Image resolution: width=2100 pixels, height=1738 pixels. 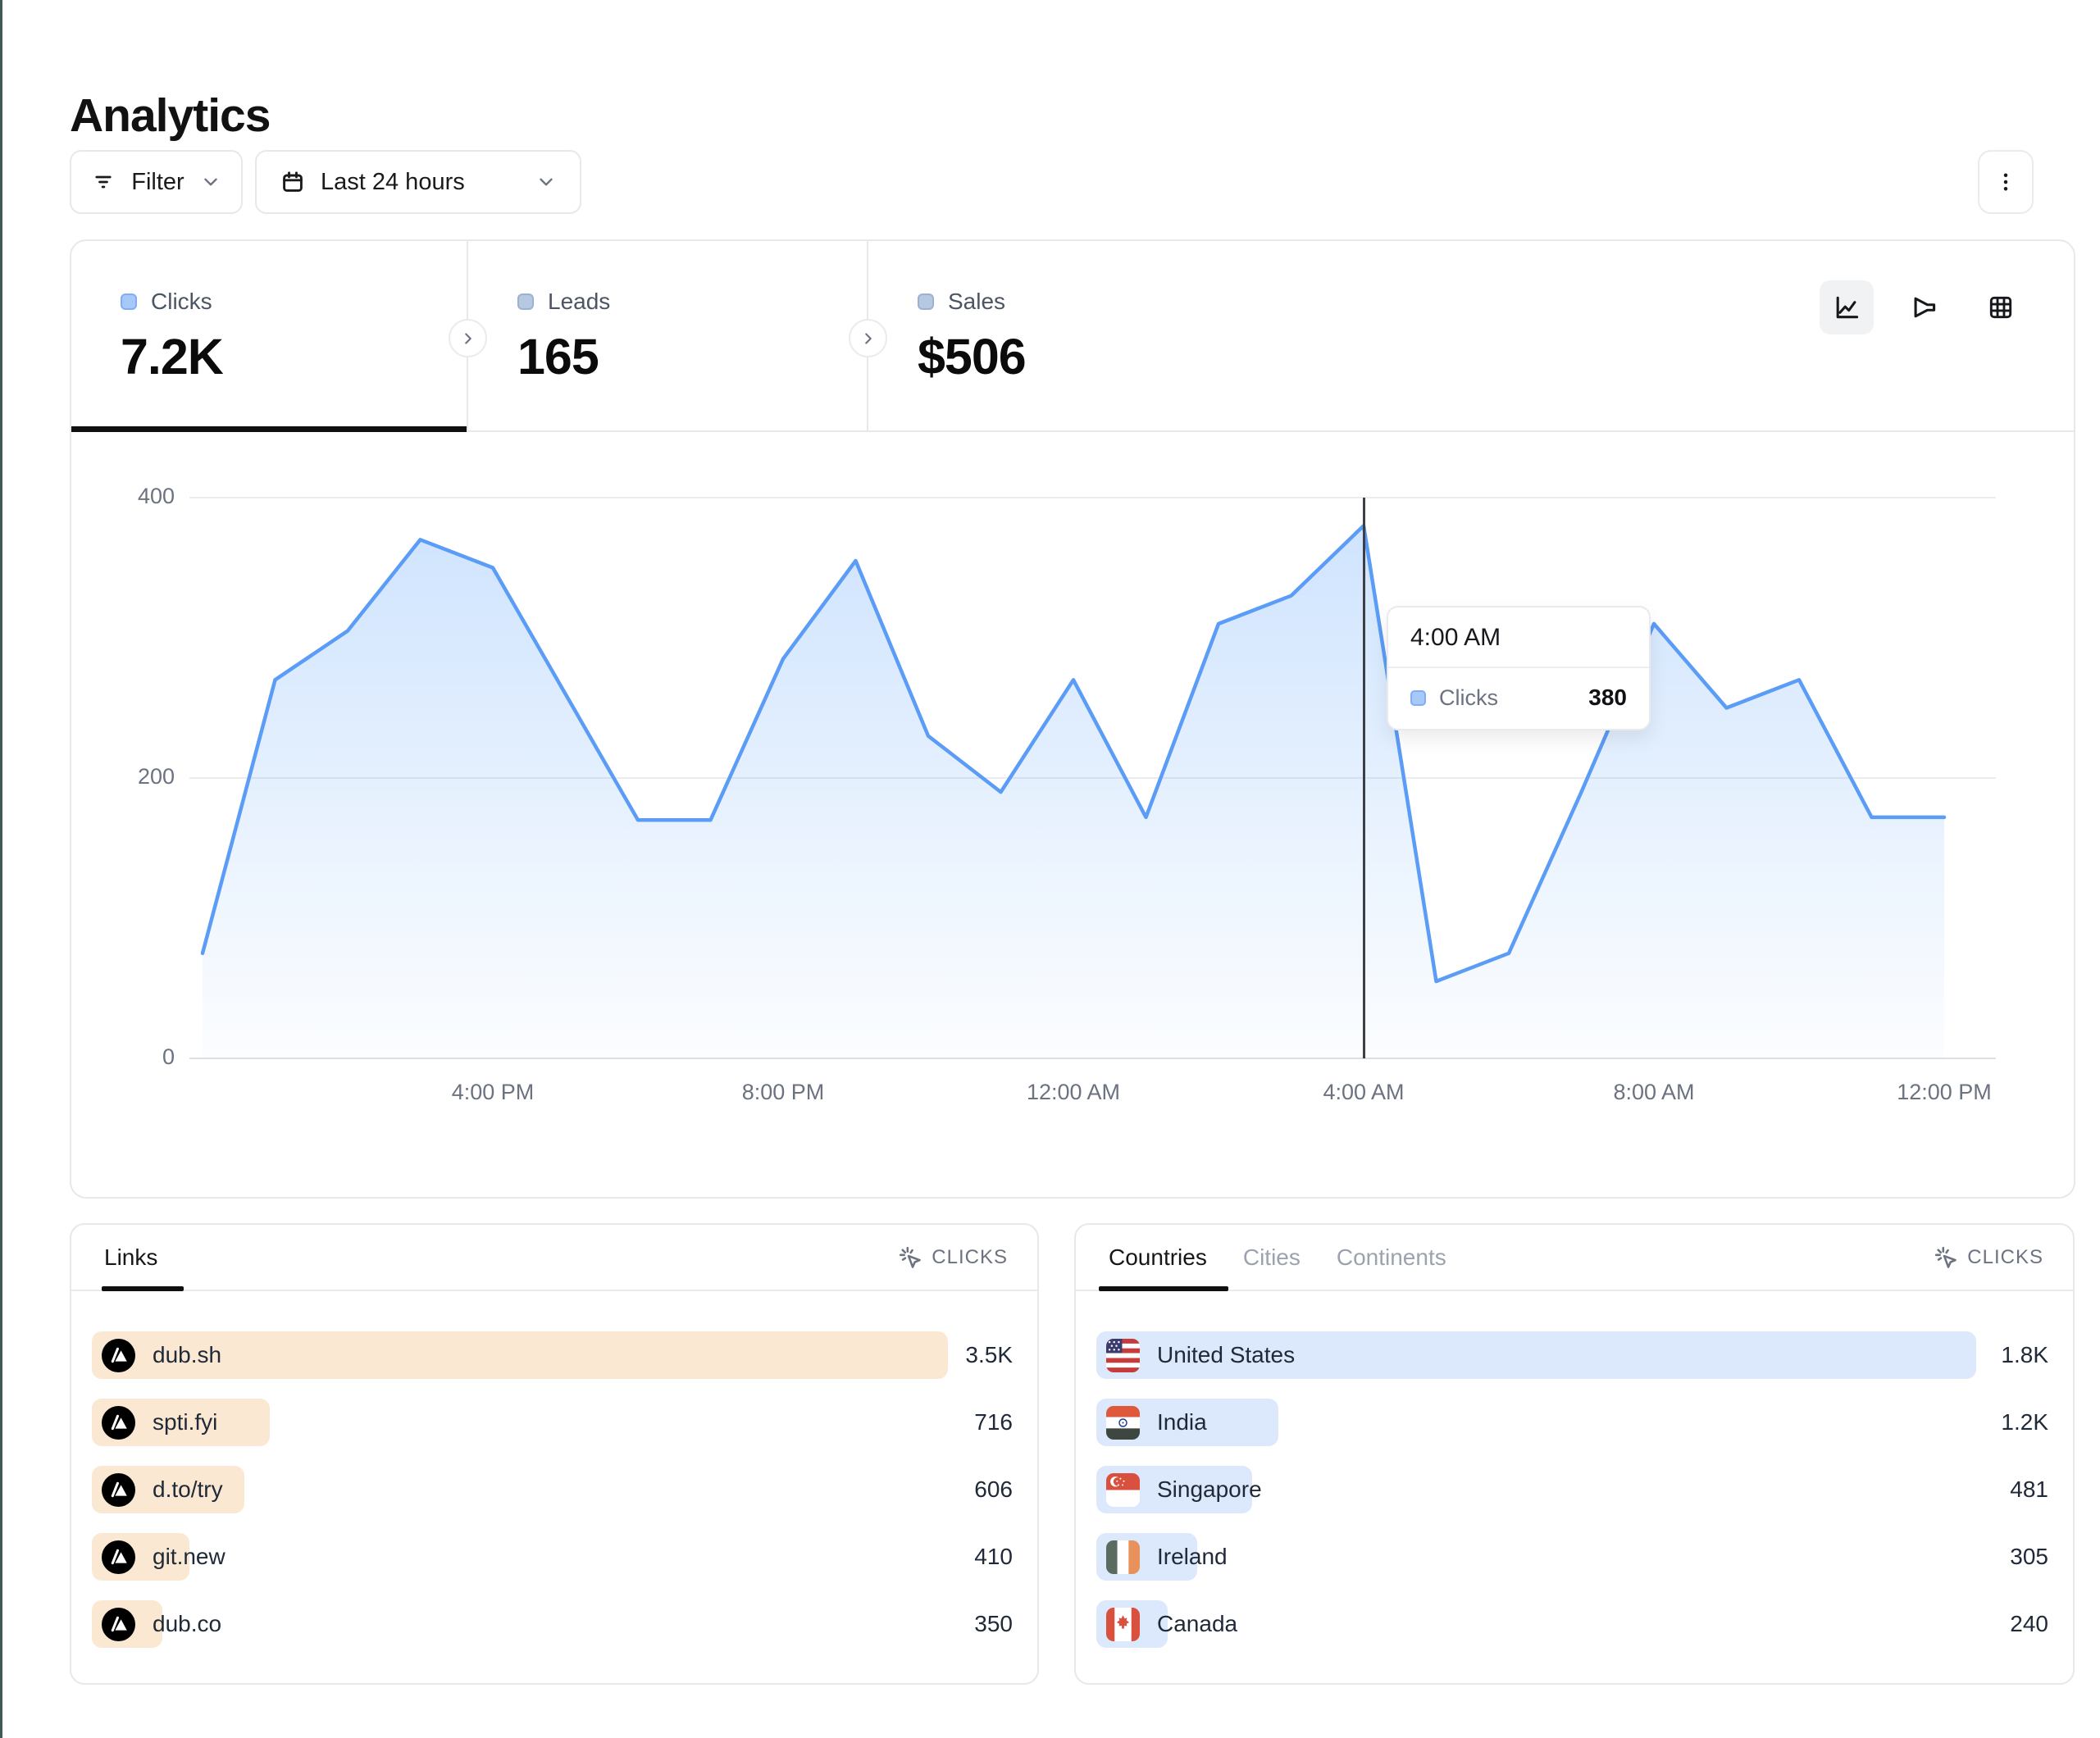 What do you see at coordinates (1654, 1092) in the screenshot?
I see `x-axis-tick: 8:00 AM` at bounding box center [1654, 1092].